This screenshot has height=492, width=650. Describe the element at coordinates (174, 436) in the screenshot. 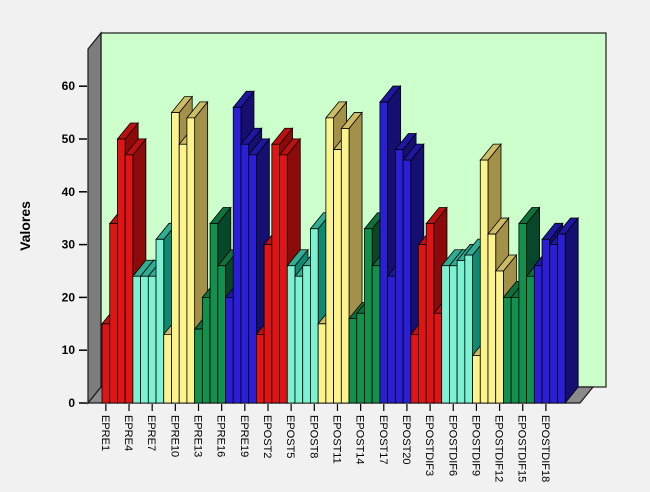

I see `x-tick-label-EPRE10: EPRE10` at that location.